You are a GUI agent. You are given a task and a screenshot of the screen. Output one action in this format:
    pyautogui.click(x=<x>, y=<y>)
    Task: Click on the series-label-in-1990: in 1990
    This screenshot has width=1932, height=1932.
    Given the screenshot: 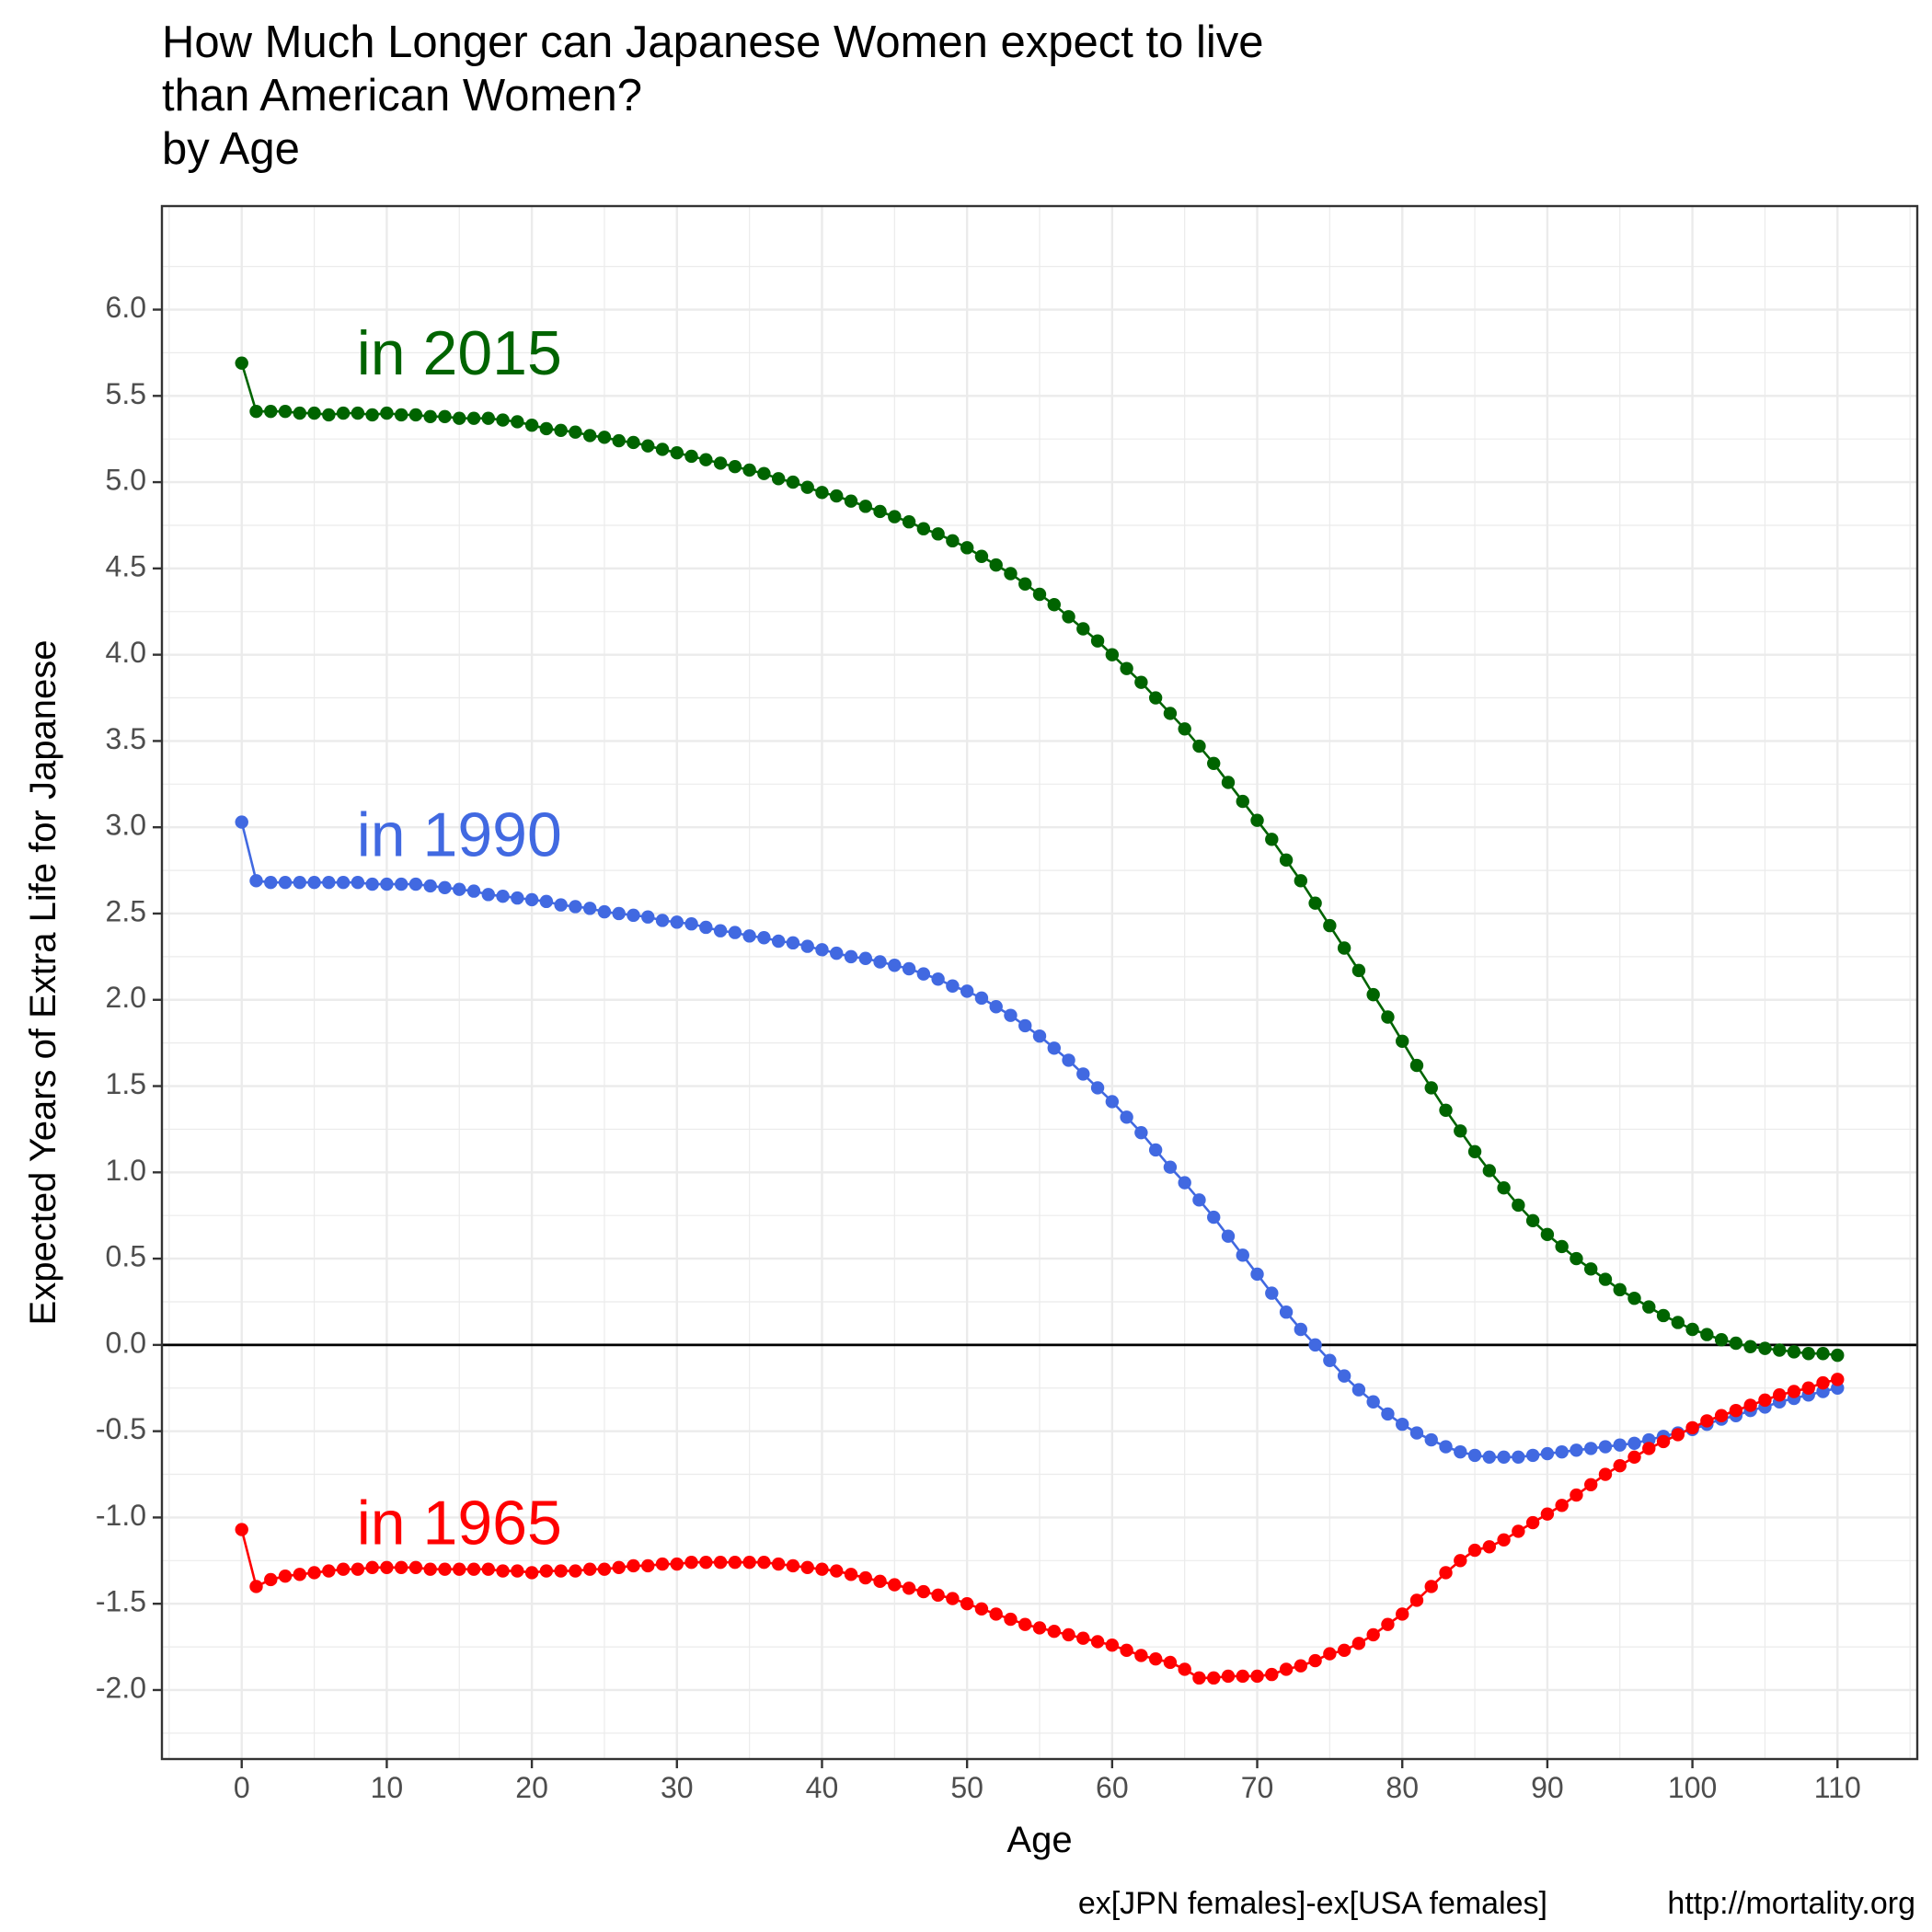 What is the action you would take?
    pyautogui.click(x=459, y=834)
    